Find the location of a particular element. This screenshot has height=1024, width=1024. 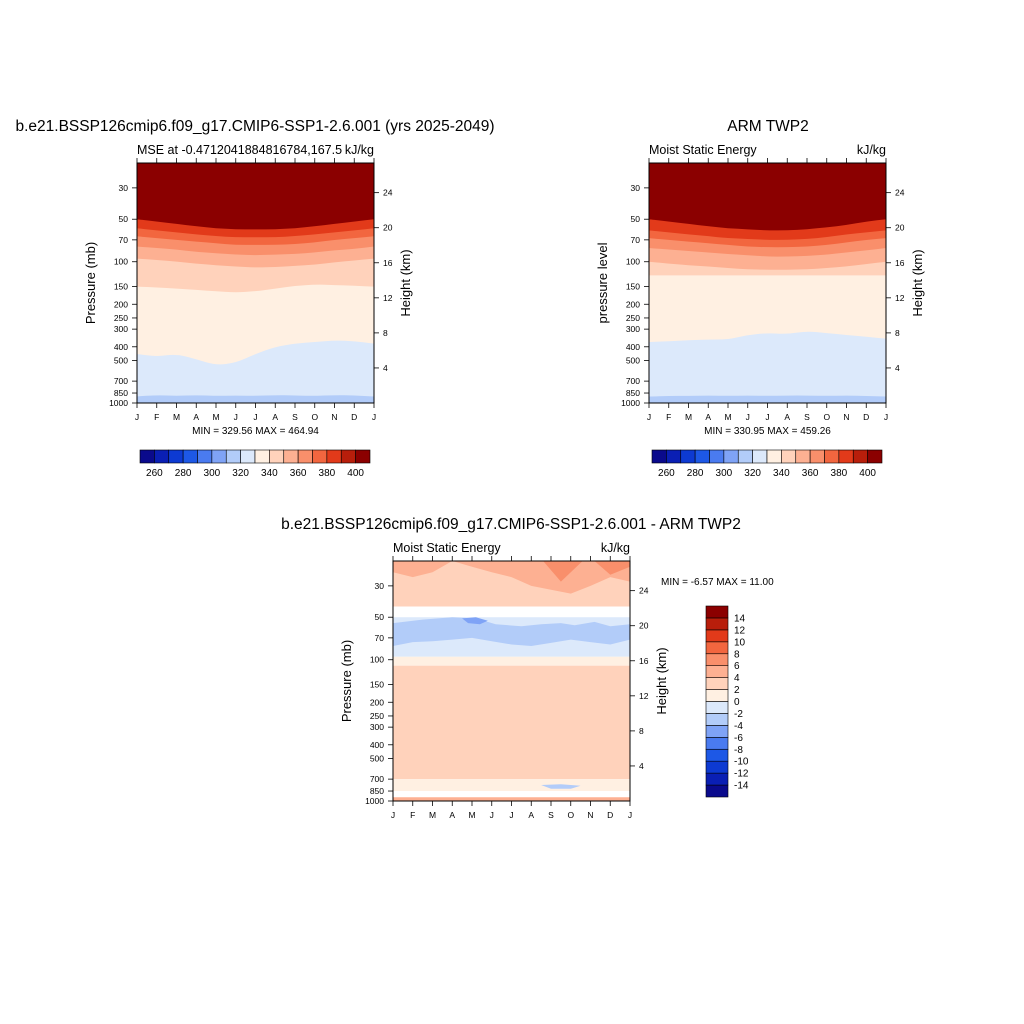

y-tick-label: 400 is located at coordinates (633, 347).